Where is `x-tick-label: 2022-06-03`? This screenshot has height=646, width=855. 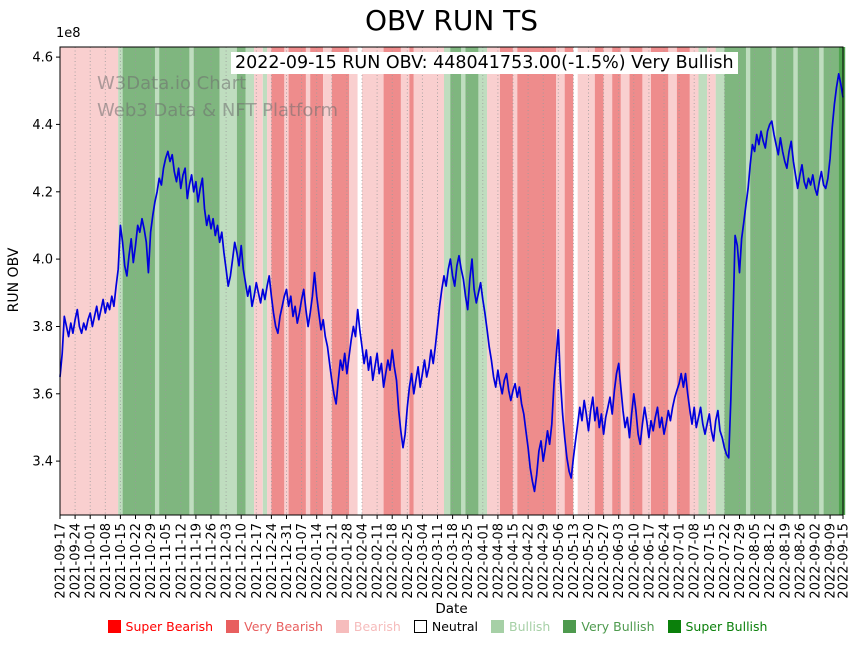 x-tick-label: 2022-06-03 is located at coordinates (619, 561).